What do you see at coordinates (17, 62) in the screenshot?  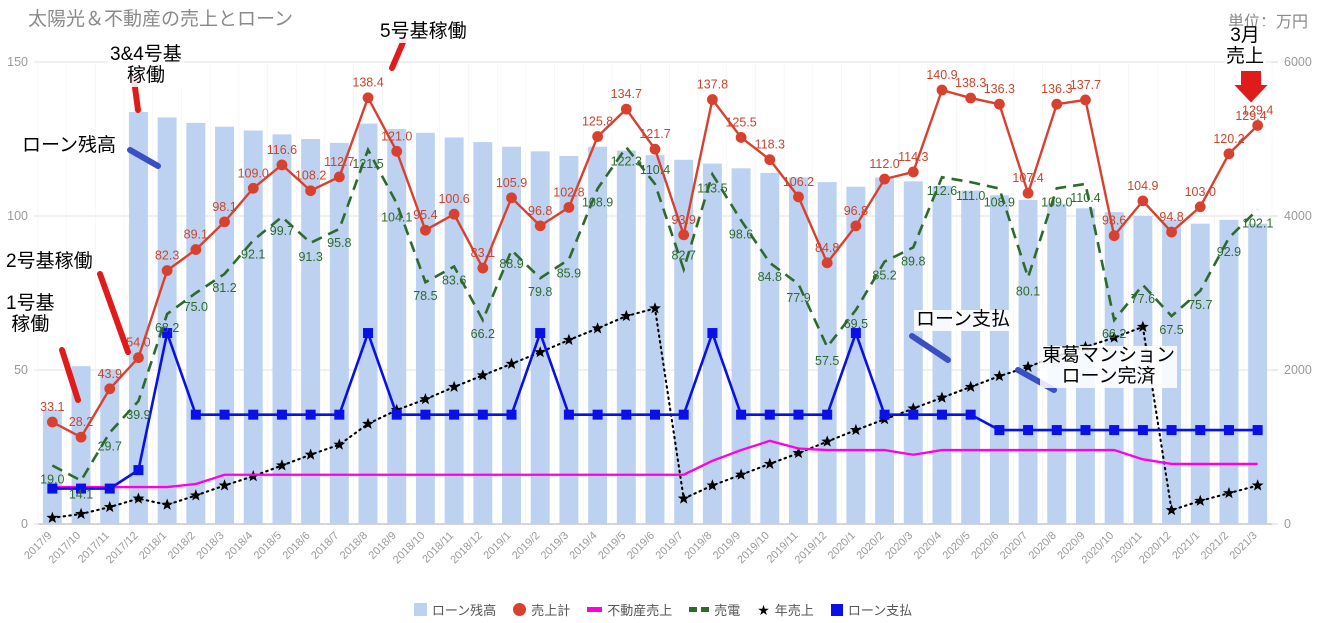 I see `y-axis-left-tick: 150` at bounding box center [17, 62].